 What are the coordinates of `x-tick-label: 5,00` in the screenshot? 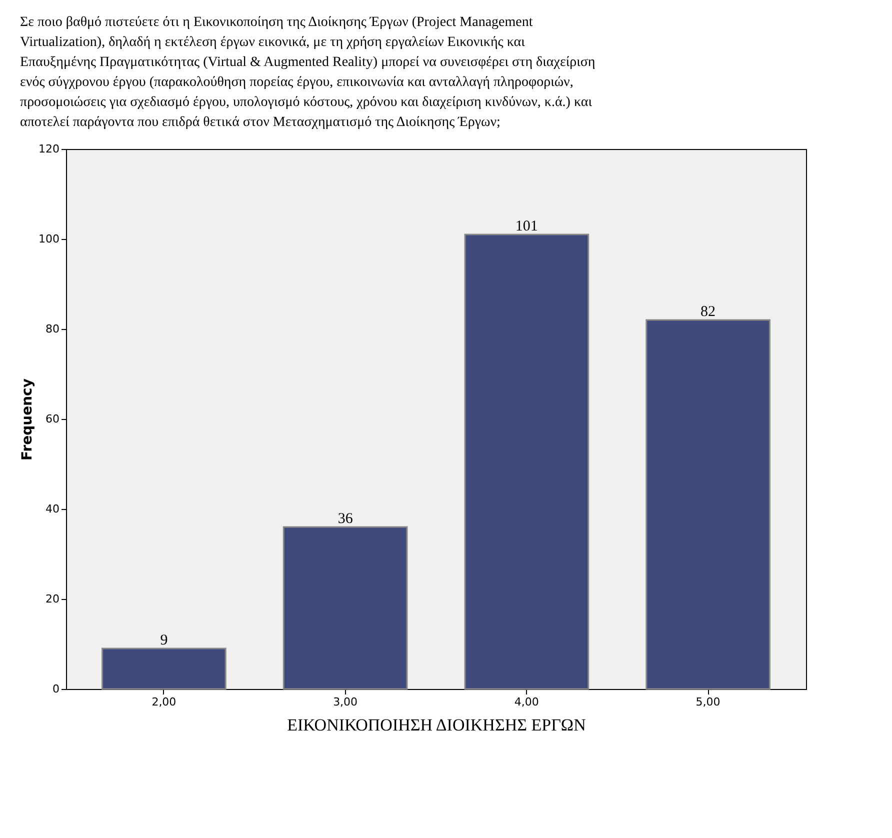 It's located at (708, 702).